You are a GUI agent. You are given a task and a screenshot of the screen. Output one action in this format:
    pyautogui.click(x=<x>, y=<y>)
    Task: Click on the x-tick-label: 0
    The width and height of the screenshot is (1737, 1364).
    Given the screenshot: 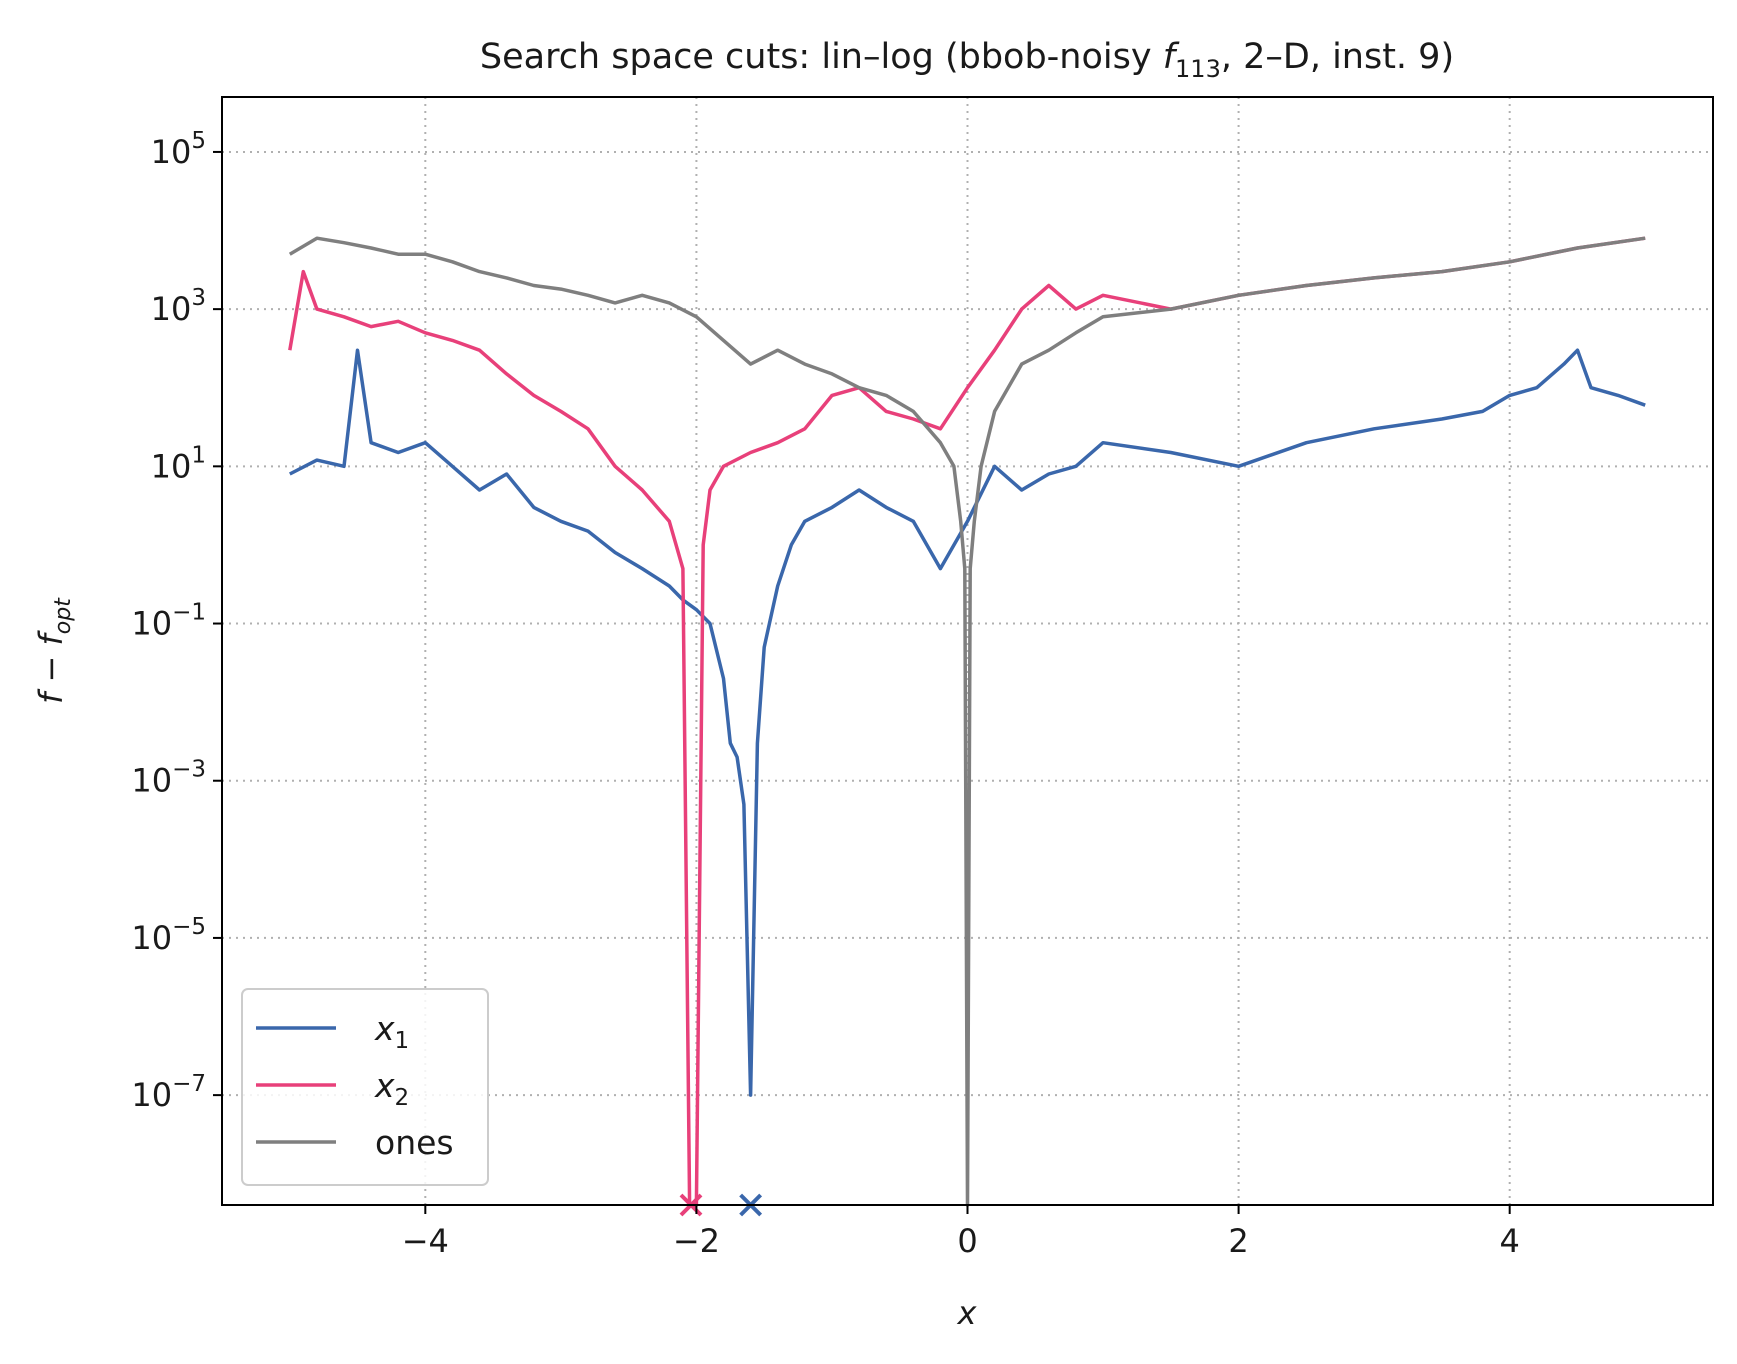 What is the action you would take?
    pyautogui.click(x=967, y=1241)
    